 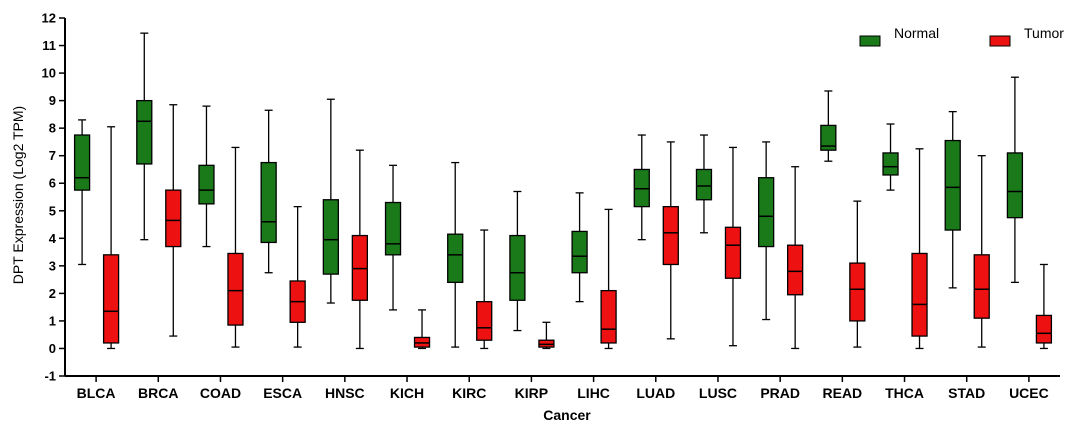 What do you see at coordinates (96, 393) in the screenshot?
I see `x-tick-label: BLCA` at bounding box center [96, 393].